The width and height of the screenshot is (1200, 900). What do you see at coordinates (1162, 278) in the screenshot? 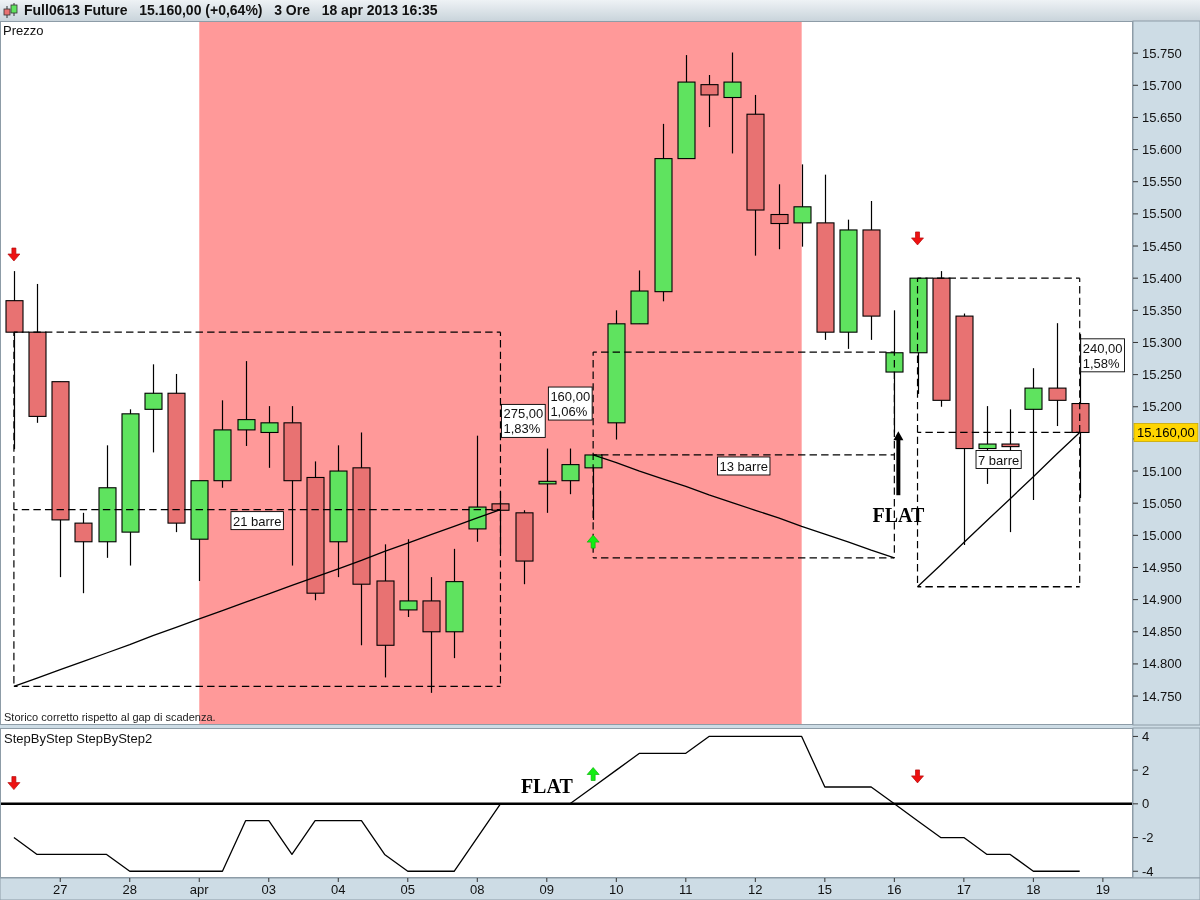
I see `y-tick-label: 15.400` at bounding box center [1162, 278].